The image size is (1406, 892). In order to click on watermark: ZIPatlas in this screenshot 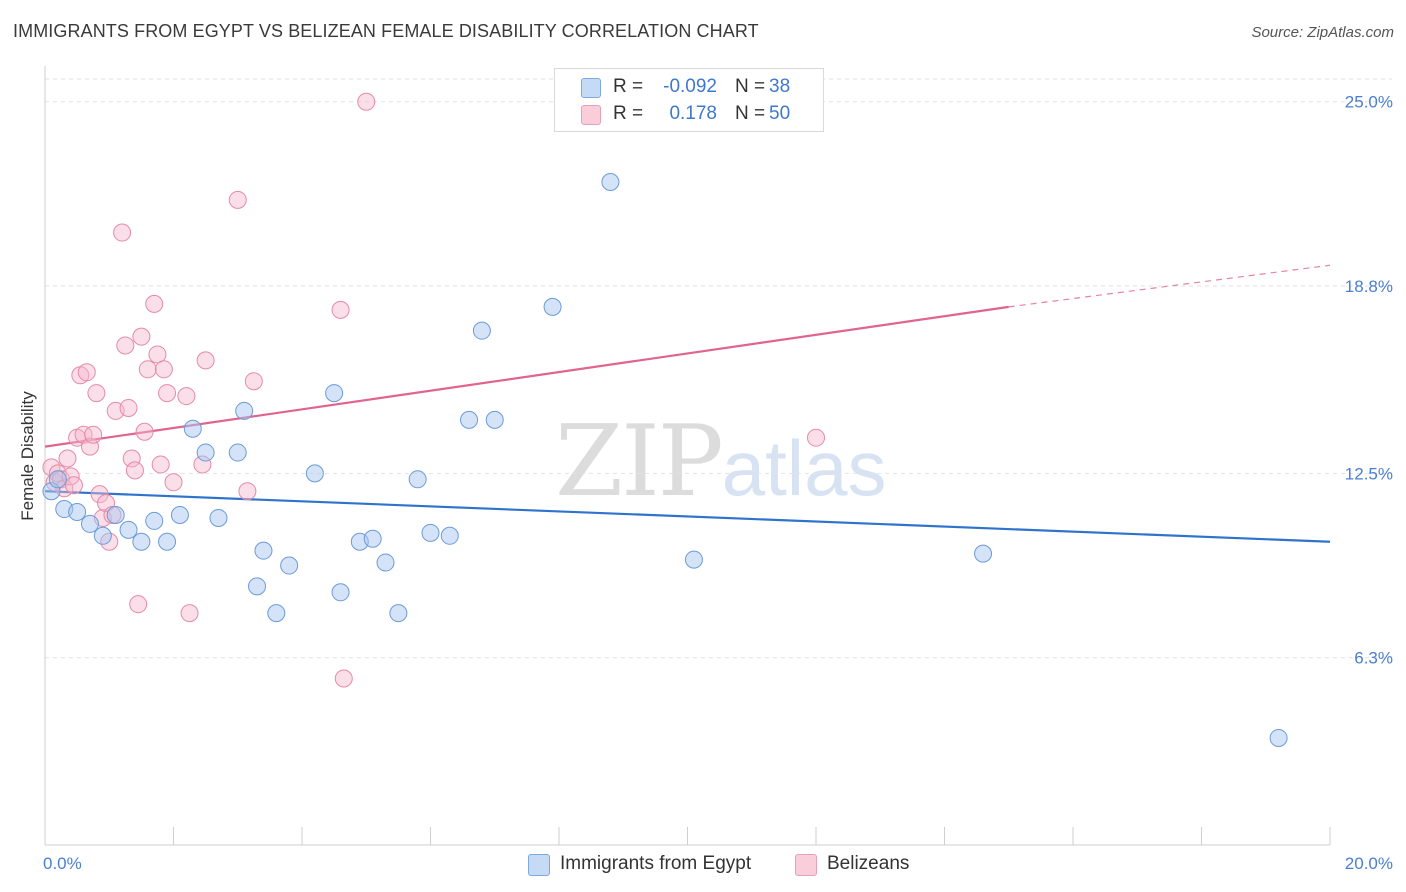, I will do `click(721, 462)`.